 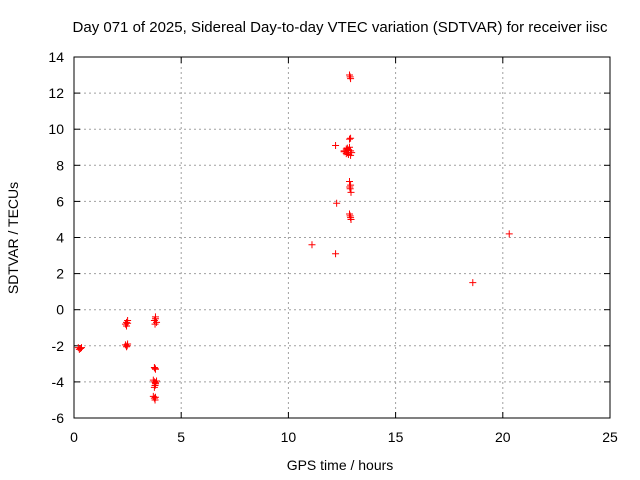 I want to click on y-tick-label: 10, so click(x=56, y=129).